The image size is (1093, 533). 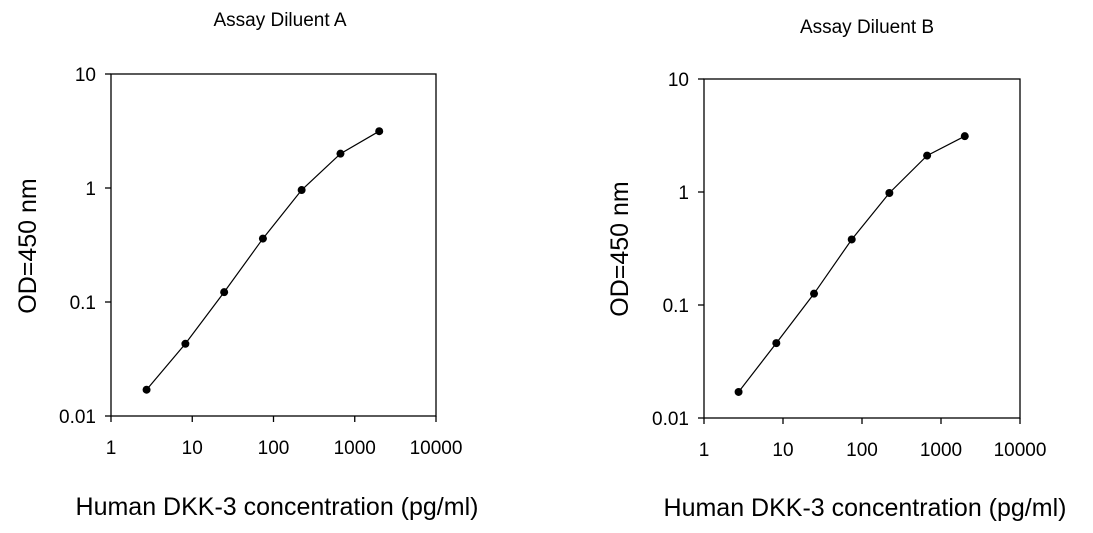 What do you see at coordinates (279, 20) in the screenshot?
I see `chart-title: Assay Diluent A` at bounding box center [279, 20].